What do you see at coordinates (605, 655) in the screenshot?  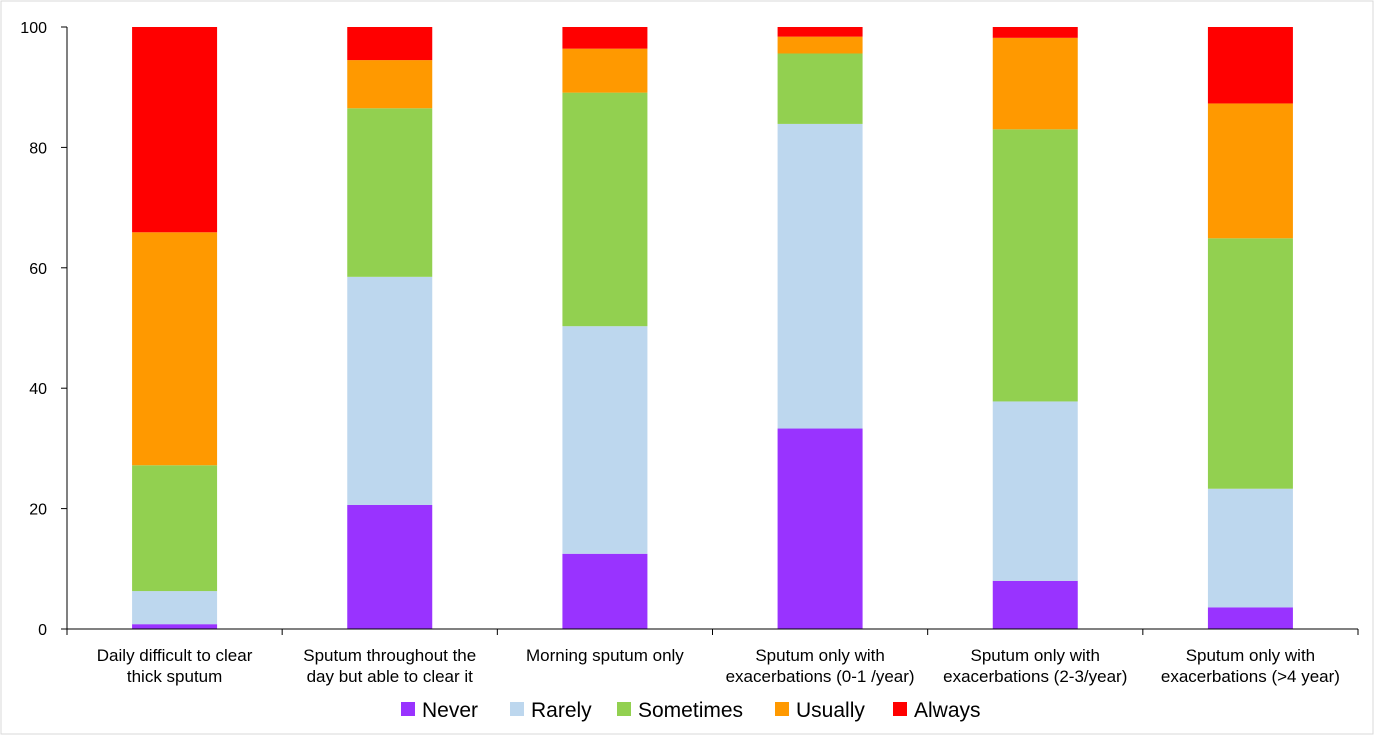 I see `category-label-3-line-1: Morning sputum only` at bounding box center [605, 655].